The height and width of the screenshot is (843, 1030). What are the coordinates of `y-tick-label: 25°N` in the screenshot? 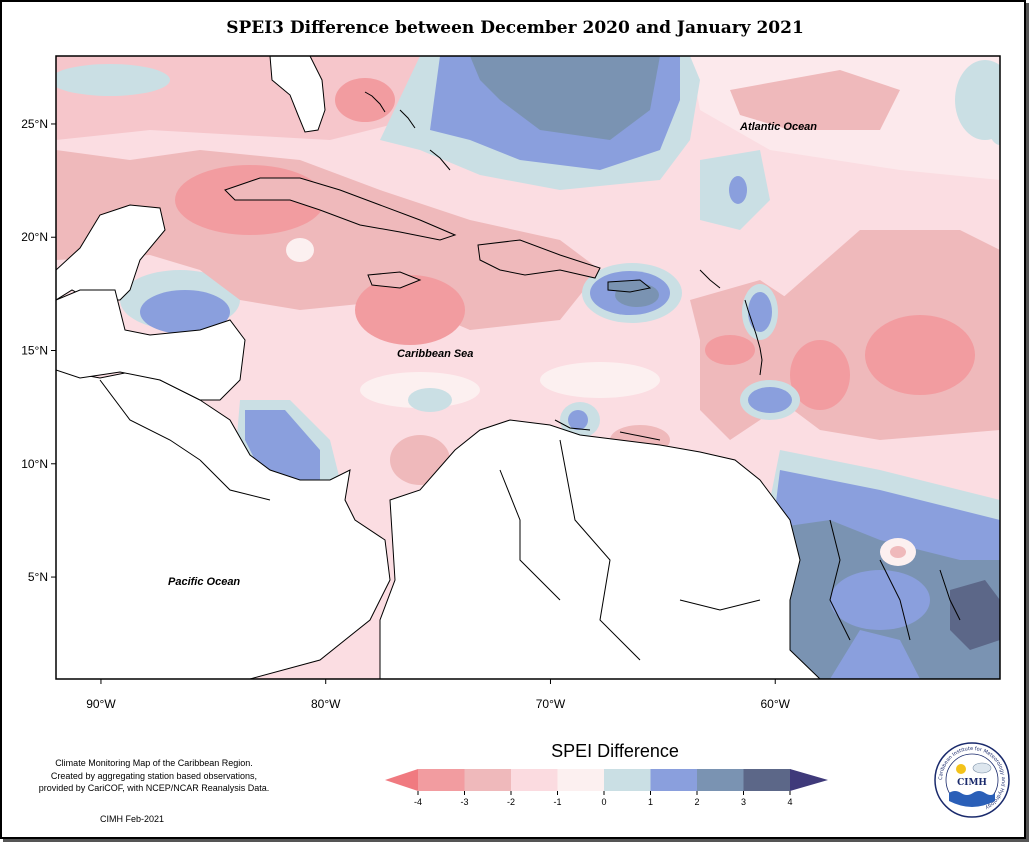 It's located at (34, 124).